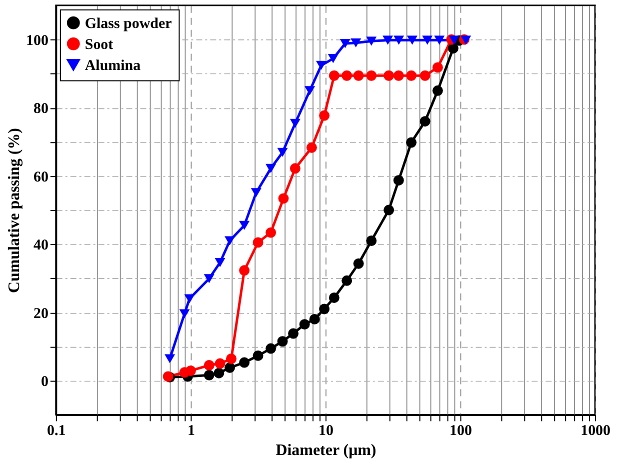 This screenshot has height=475, width=630. Describe the element at coordinates (326, 431) in the screenshot. I see `x-tick-label: 10` at that location.